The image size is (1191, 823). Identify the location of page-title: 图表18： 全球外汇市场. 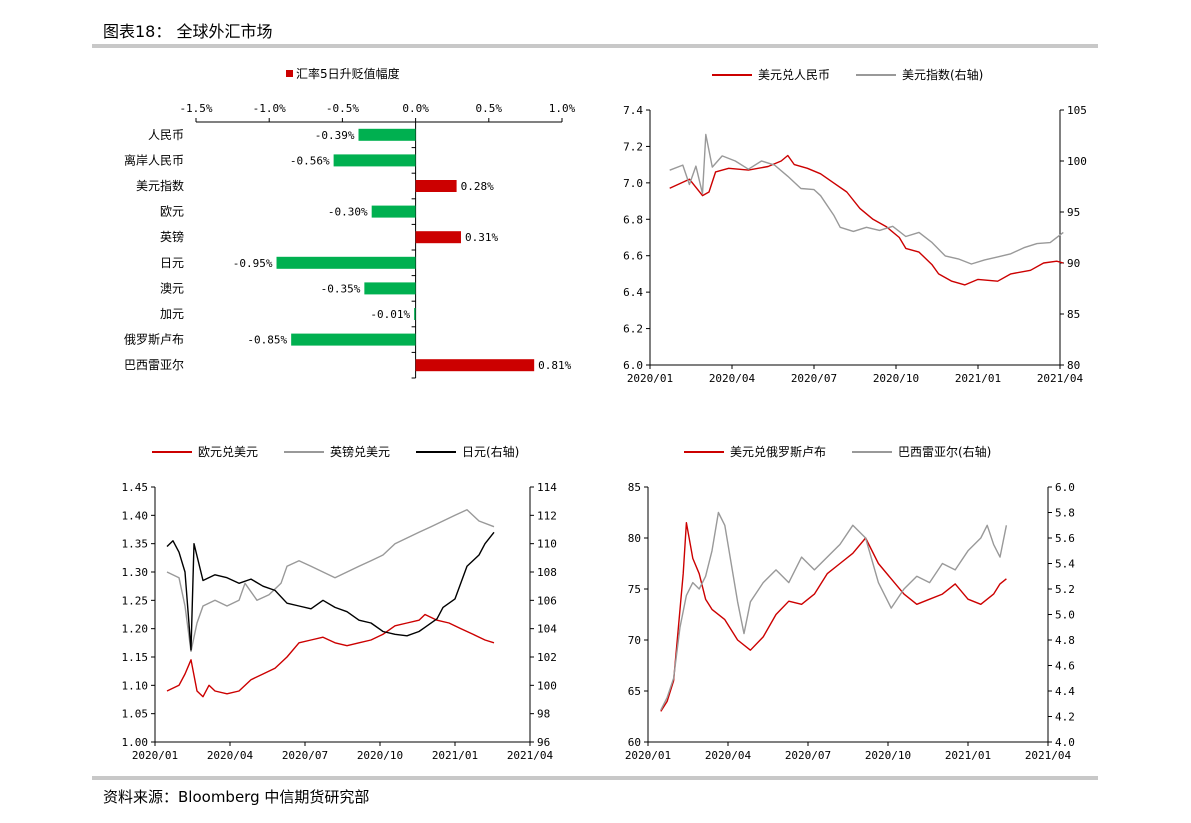
(188, 31).